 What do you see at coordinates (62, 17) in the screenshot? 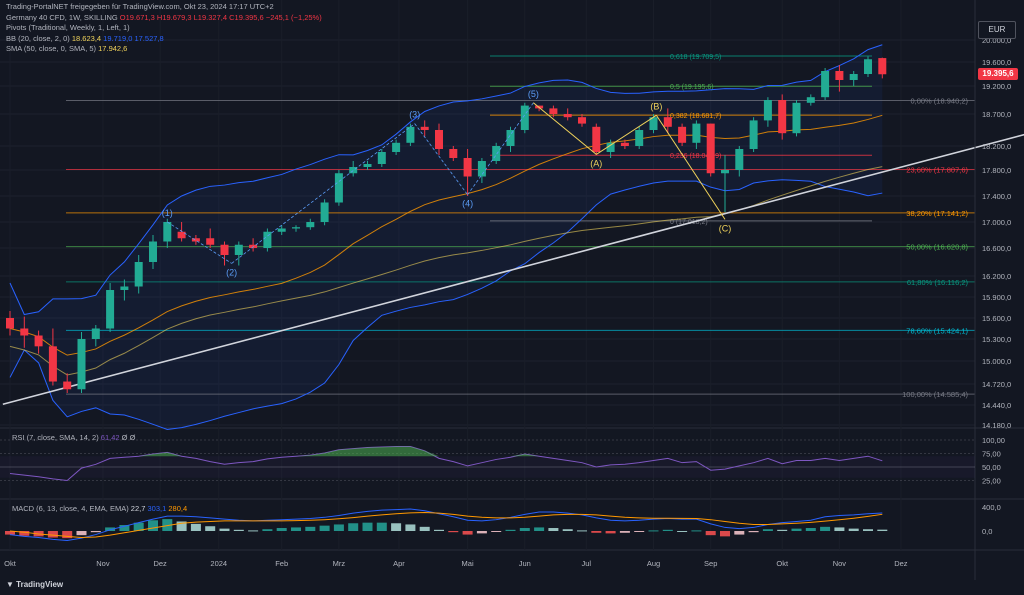
I see `symbol-name: Germany 40 CFD, 1W, SKILLING` at bounding box center [62, 17].